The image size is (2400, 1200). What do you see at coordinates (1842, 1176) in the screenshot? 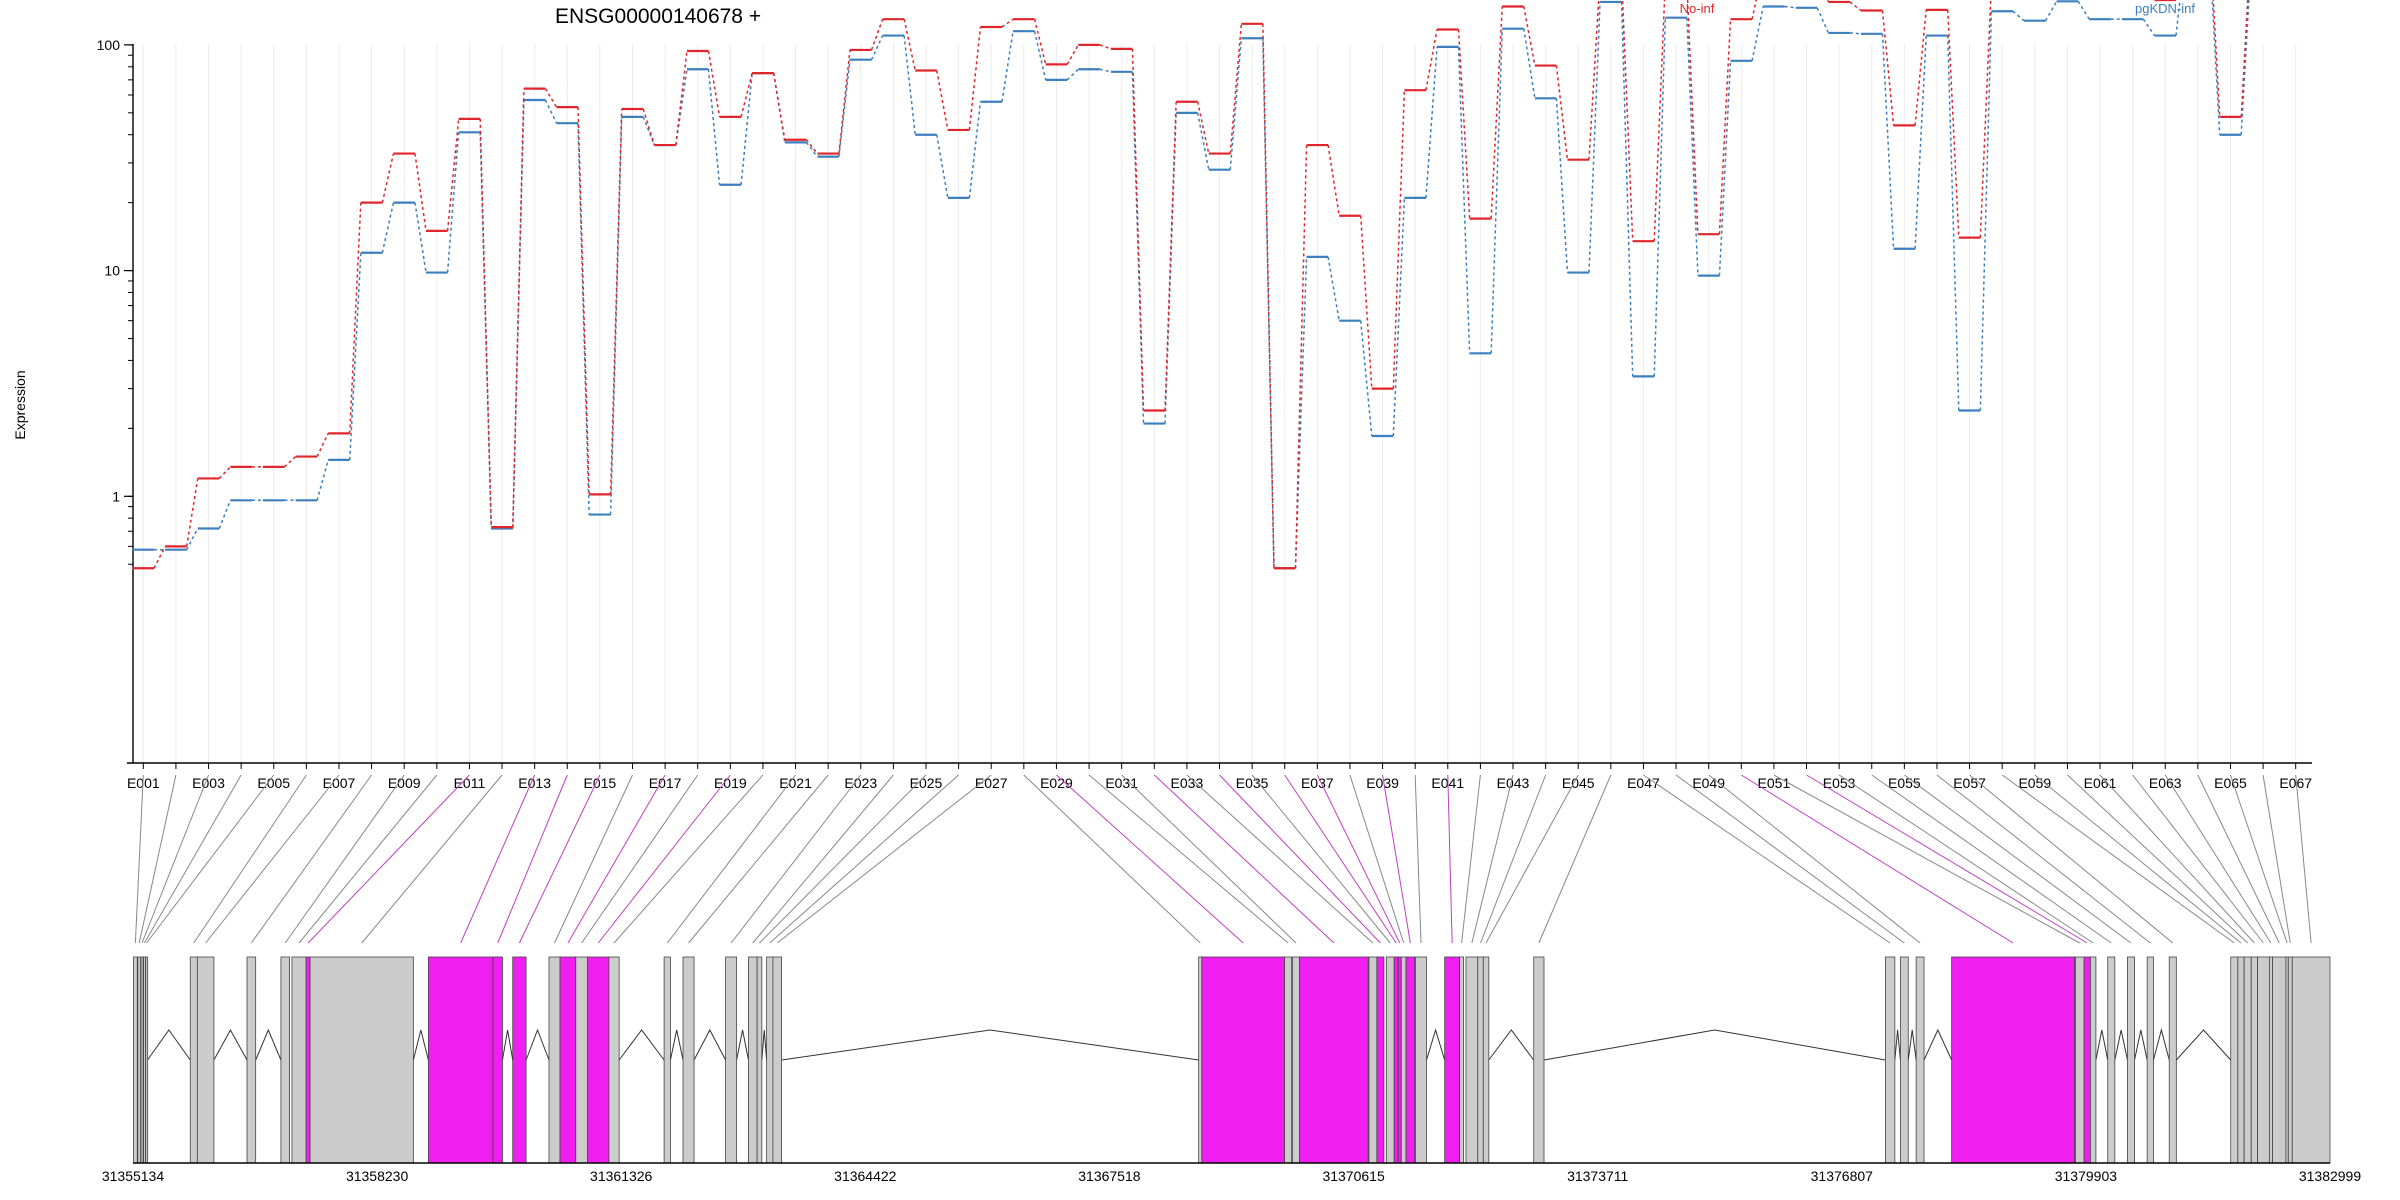
I see `genomic-tick-label: 31376807` at bounding box center [1842, 1176].